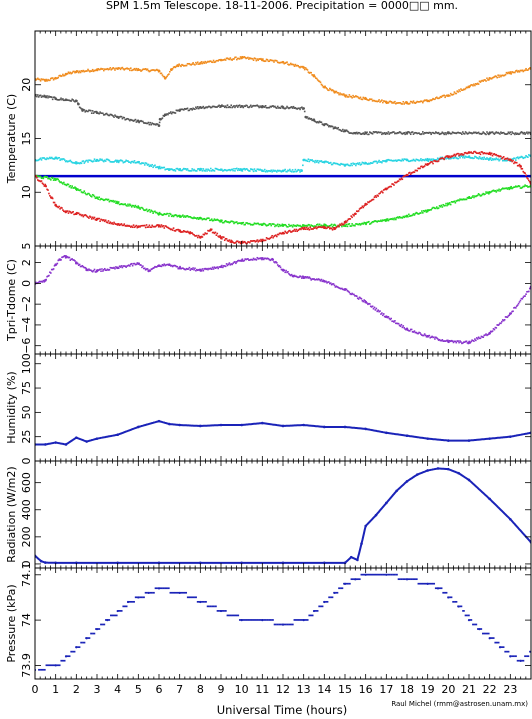  What do you see at coordinates (459, 704) in the screenshot?
I see `credit-text: Raul Michel (rmm@astrosen.unam.mx)` at bounding box center [459, 704].